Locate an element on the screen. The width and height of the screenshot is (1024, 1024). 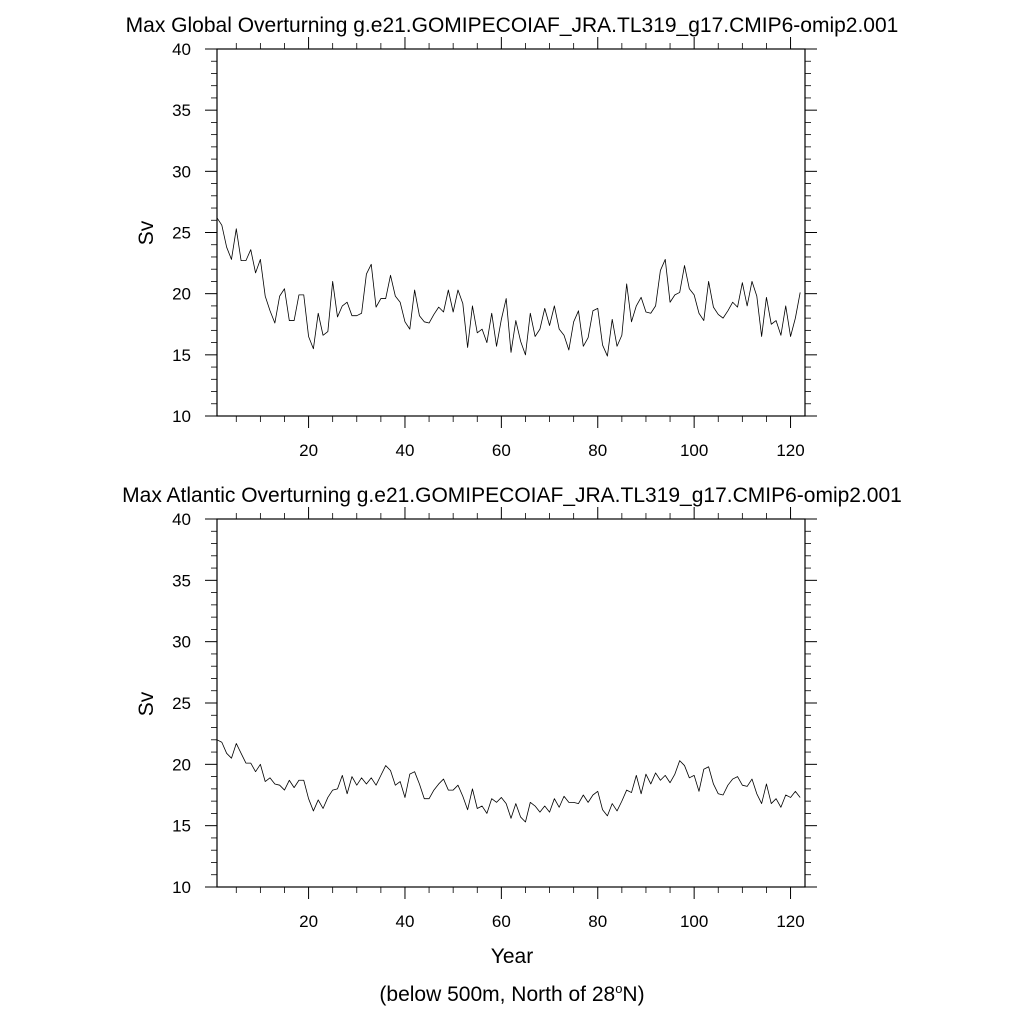
atlantic-x-tick-label: 40 is located at coordinates (405, 921).